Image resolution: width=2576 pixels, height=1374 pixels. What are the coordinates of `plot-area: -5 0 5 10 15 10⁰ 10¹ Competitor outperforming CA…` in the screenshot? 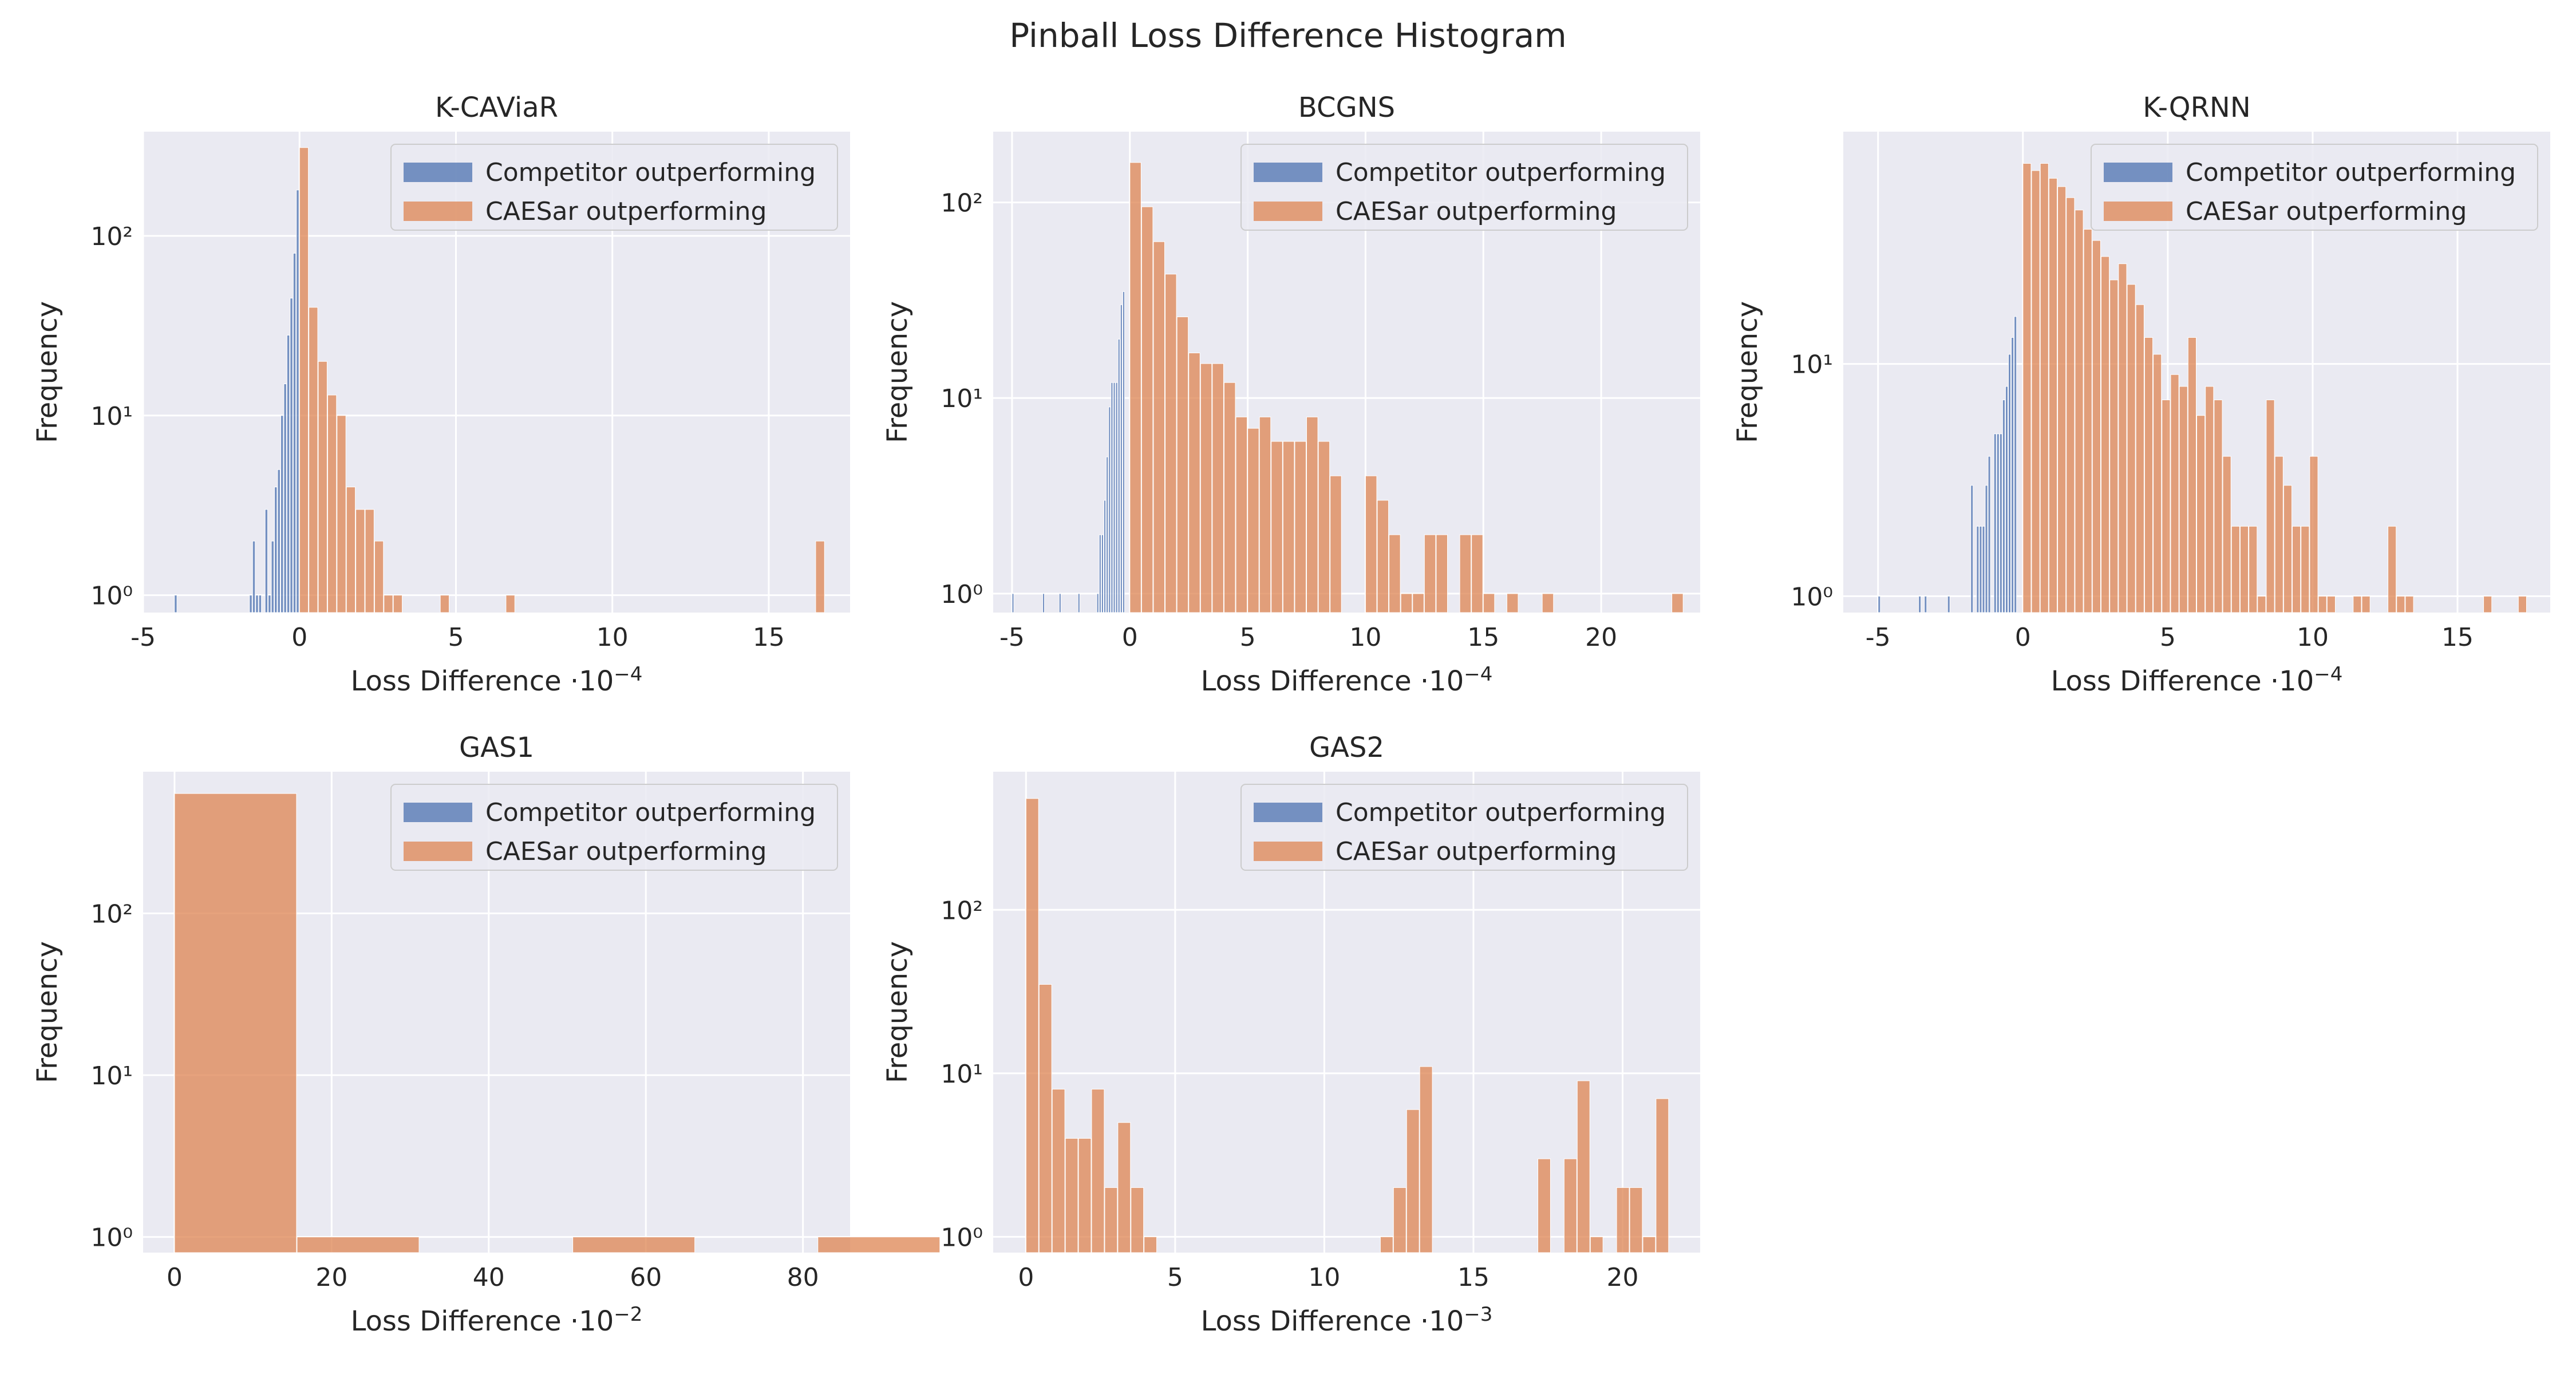 It's located at (2170, 392).